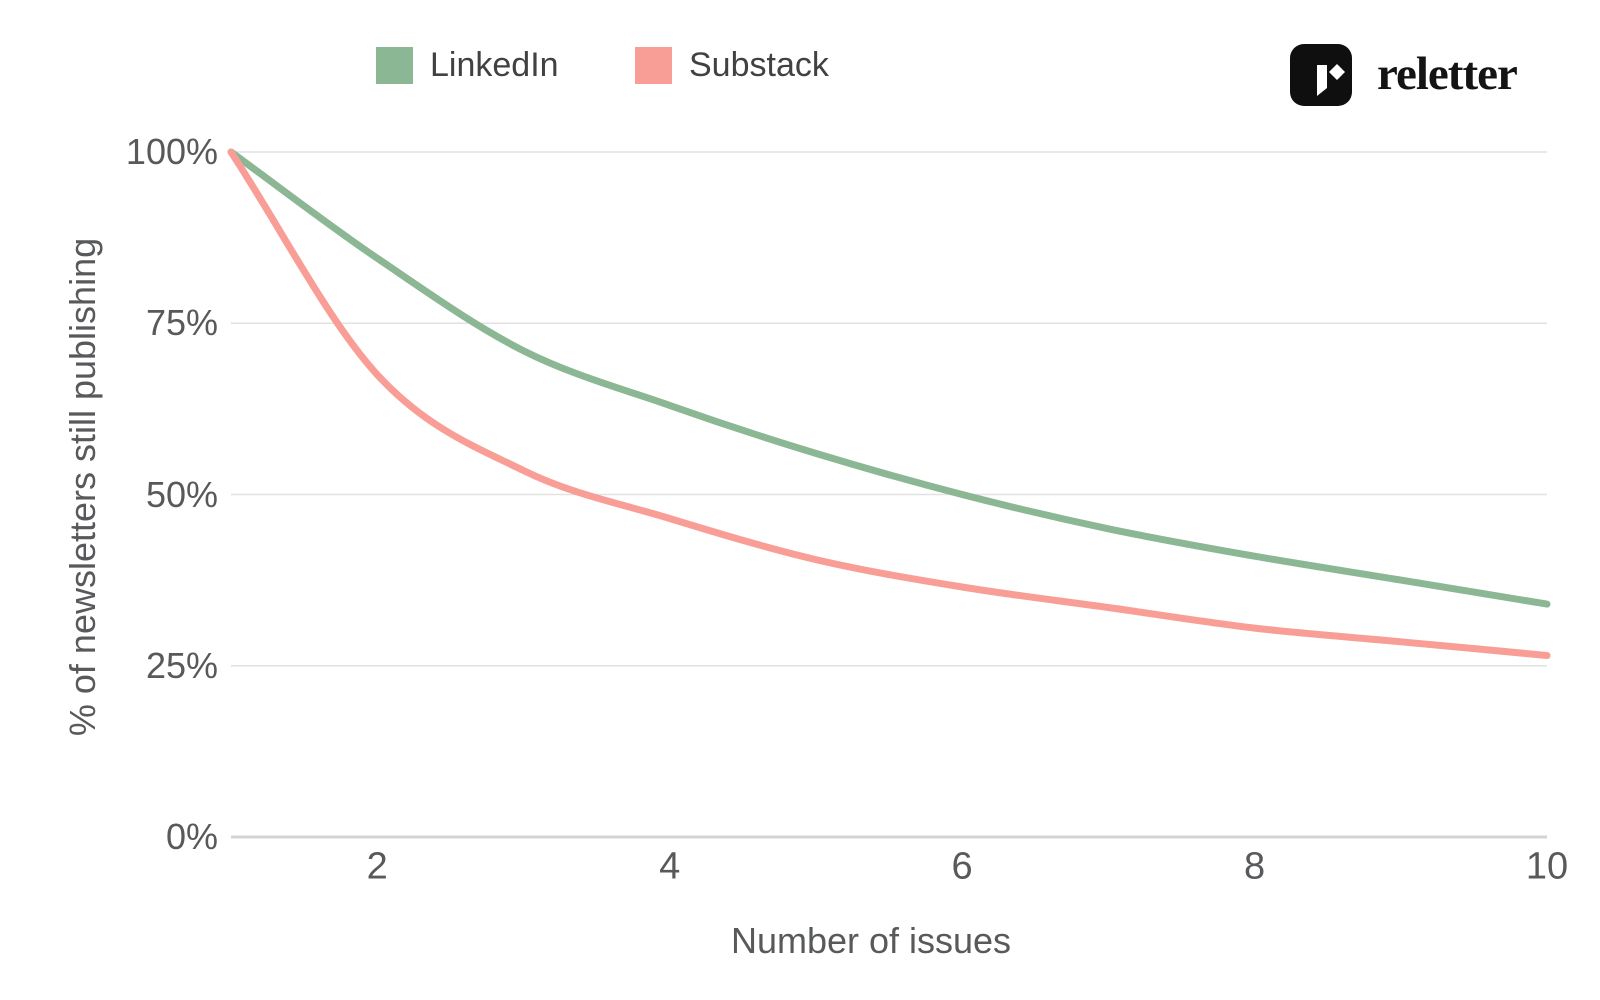 The width and height of the screenshot is (1600, 1000). Describe the element at coordinates (191, 836) in the screenshot. I see `y-tick-label-0: 0%` at that location.